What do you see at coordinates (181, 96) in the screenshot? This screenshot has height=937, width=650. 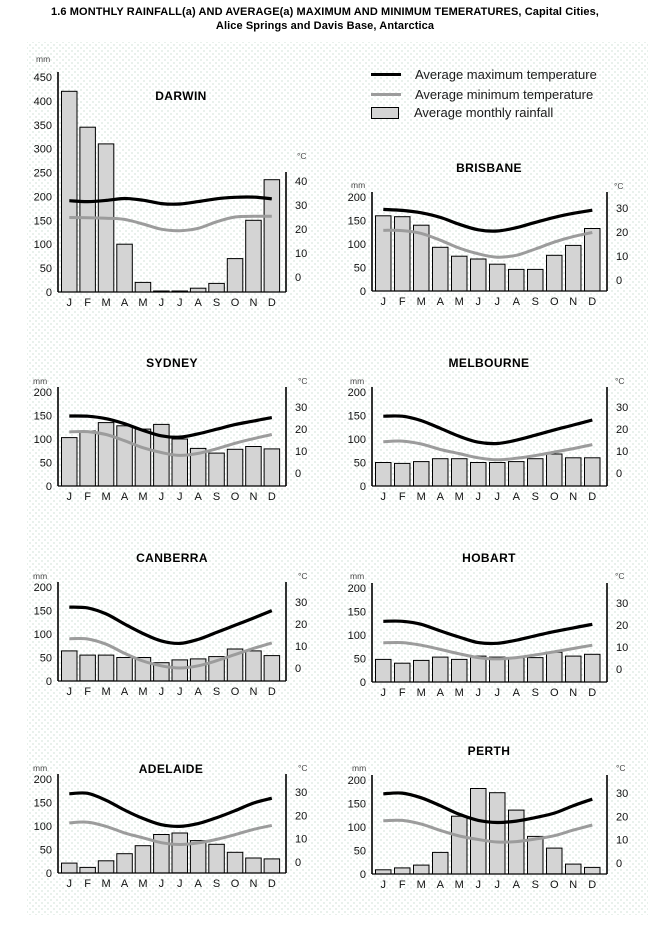 I see `chart-title-darwin: DARWIN` at bounding box center [181, 96].